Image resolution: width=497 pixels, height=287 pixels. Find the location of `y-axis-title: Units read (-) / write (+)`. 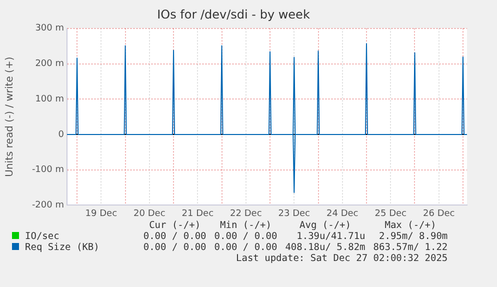

y-axis-title: Units read (-) / write (+) is located at coordinates (10, 116).